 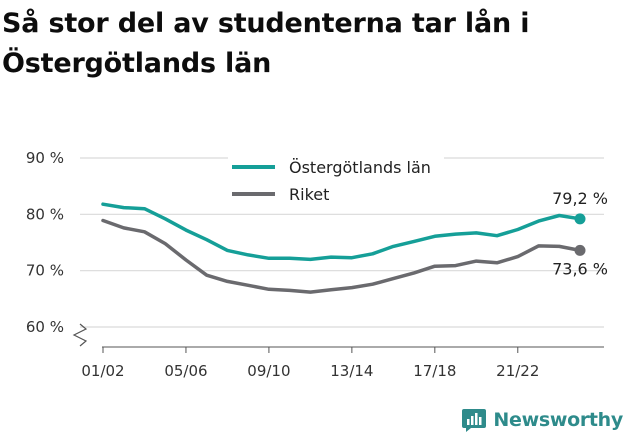 I want to click on x-tick-label: 13/14, so click(x=351, y=371).